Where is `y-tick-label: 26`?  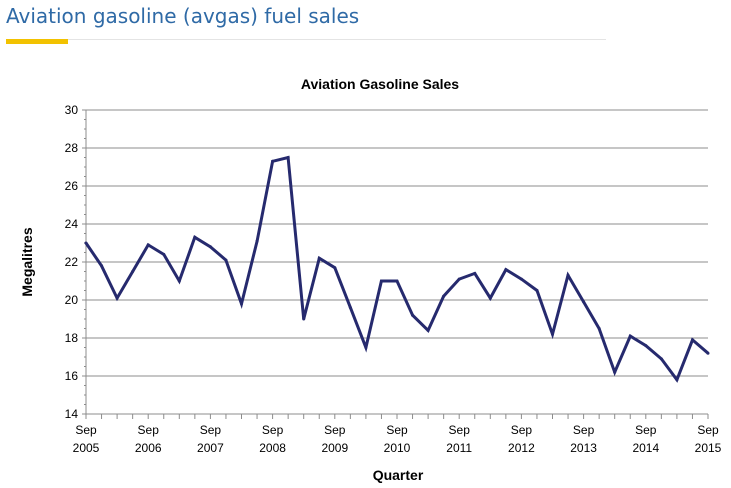 y-tick-label: 26 is located at coordinates (72, 186).